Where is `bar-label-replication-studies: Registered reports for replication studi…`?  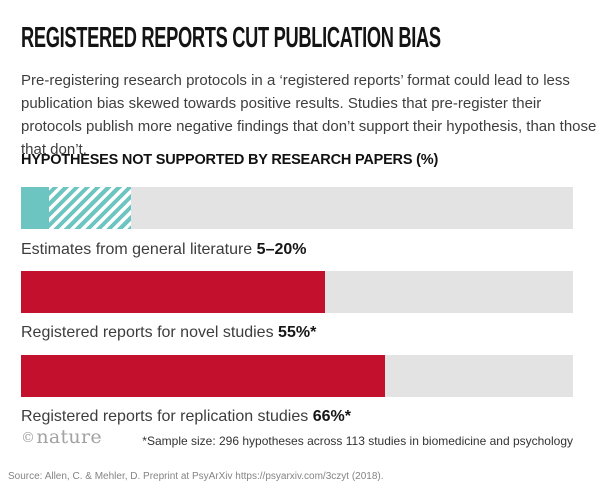
bar-label-replication-studies: Registered reports for replication studi… is located at coordinates (301, 417).